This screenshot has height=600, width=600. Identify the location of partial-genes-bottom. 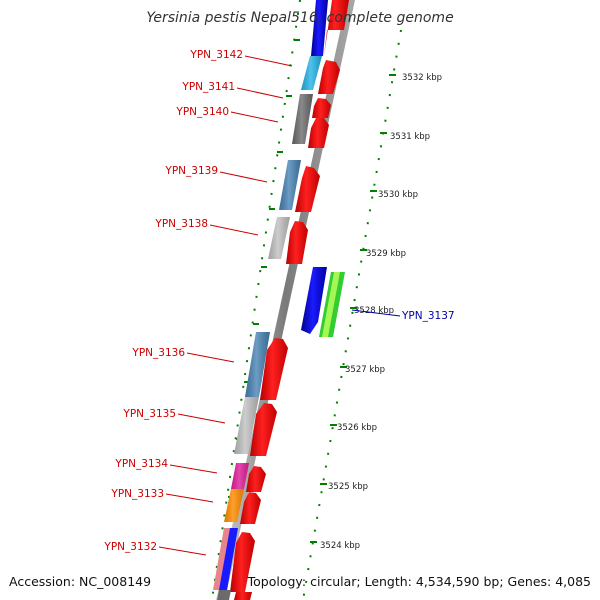
(234, 595).